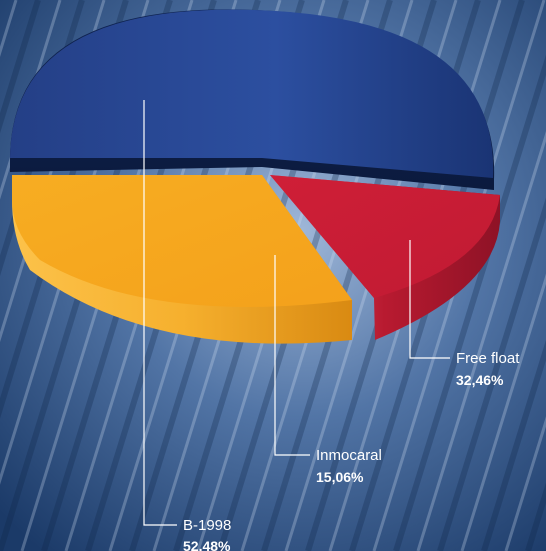  What do you see at coordinates (429, 299) in the screenshot?
I see `leader-line-free-float` at bounding box center [429, 299].